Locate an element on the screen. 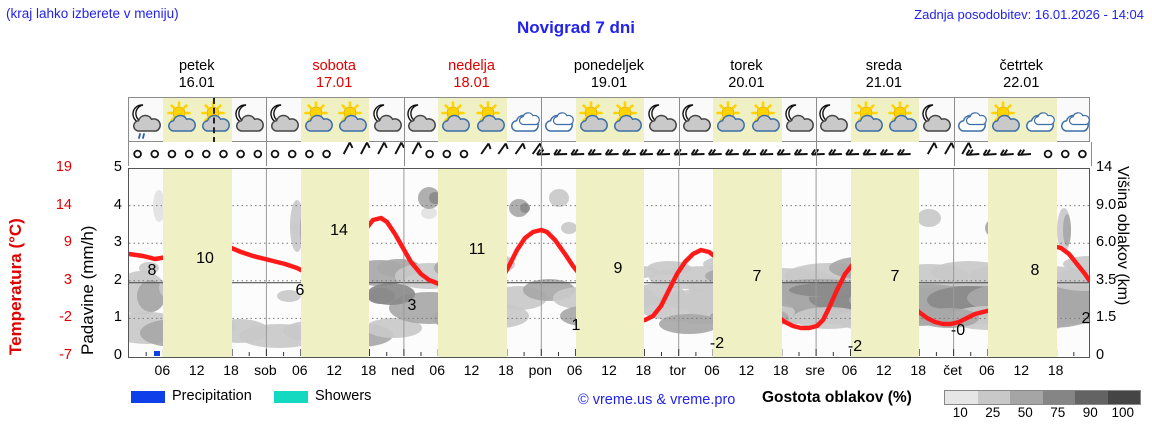  temperature-tick: 14 is located at coordinates (63, 204).